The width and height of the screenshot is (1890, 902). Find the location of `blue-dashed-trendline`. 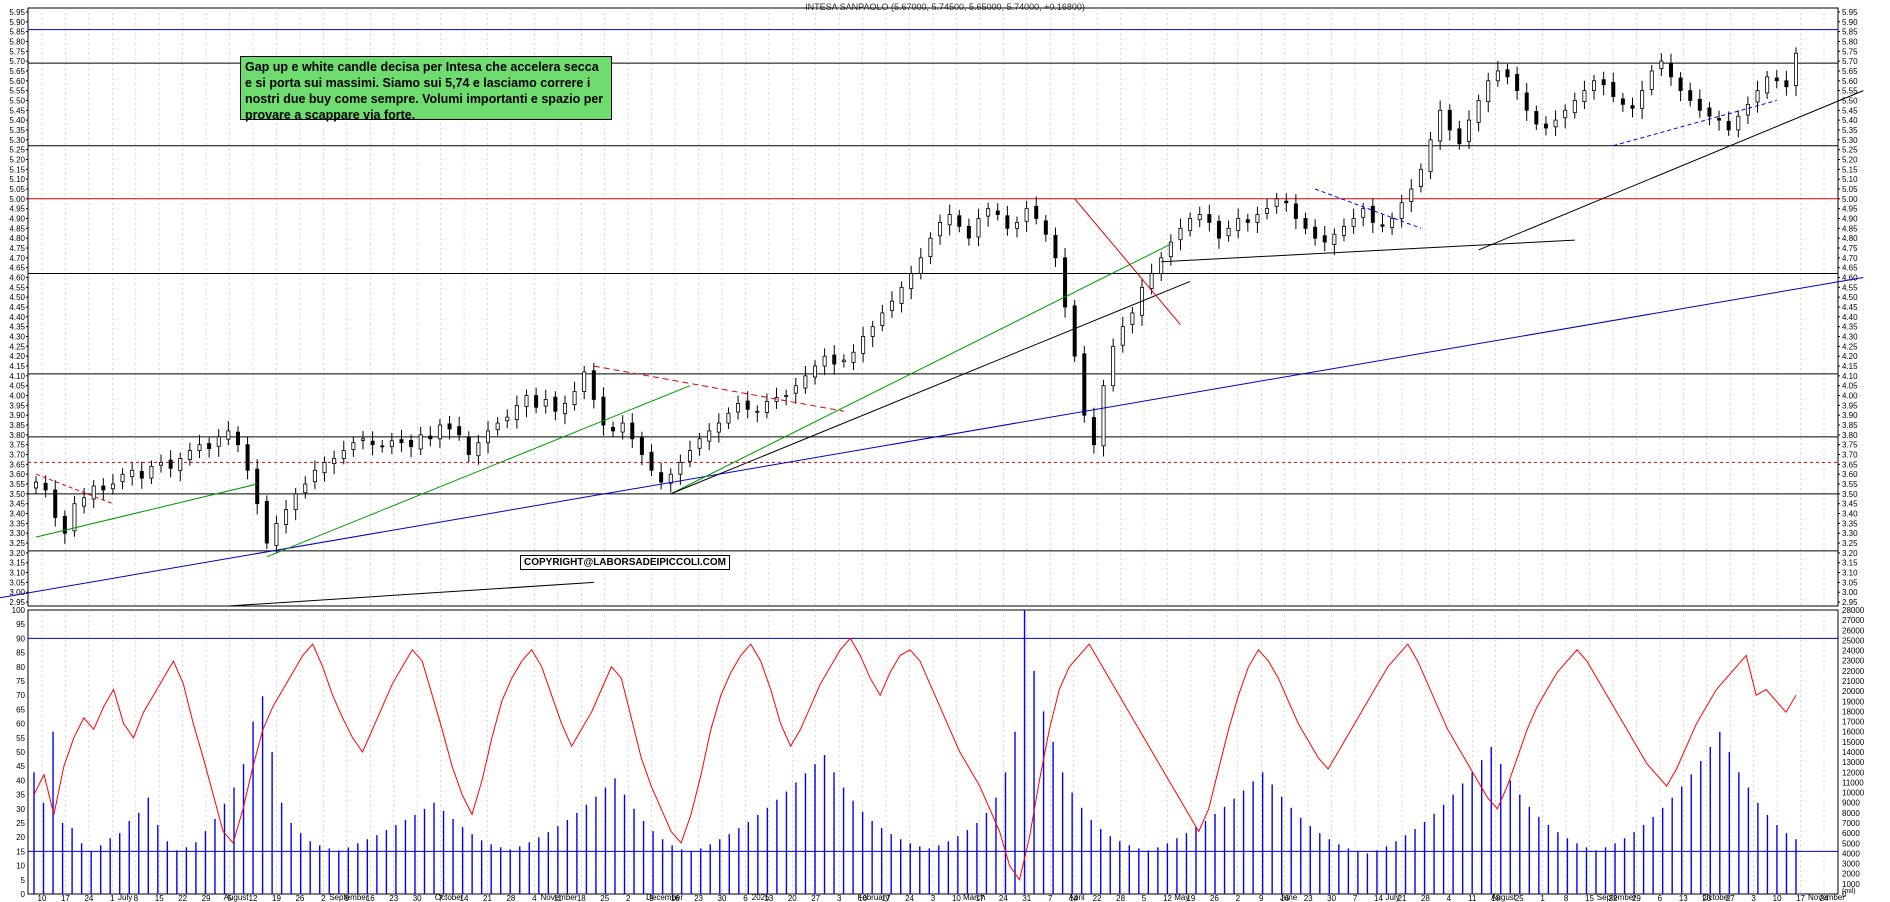

blue-dashed-trendline is located at coordinates (1368, 208).